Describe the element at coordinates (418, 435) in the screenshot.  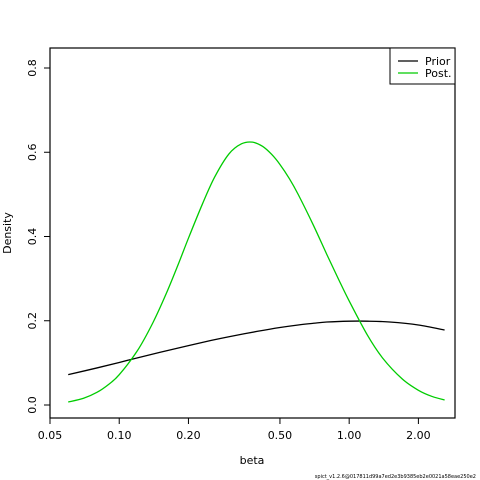
I see `x-tick-label: 2.00` at that location.